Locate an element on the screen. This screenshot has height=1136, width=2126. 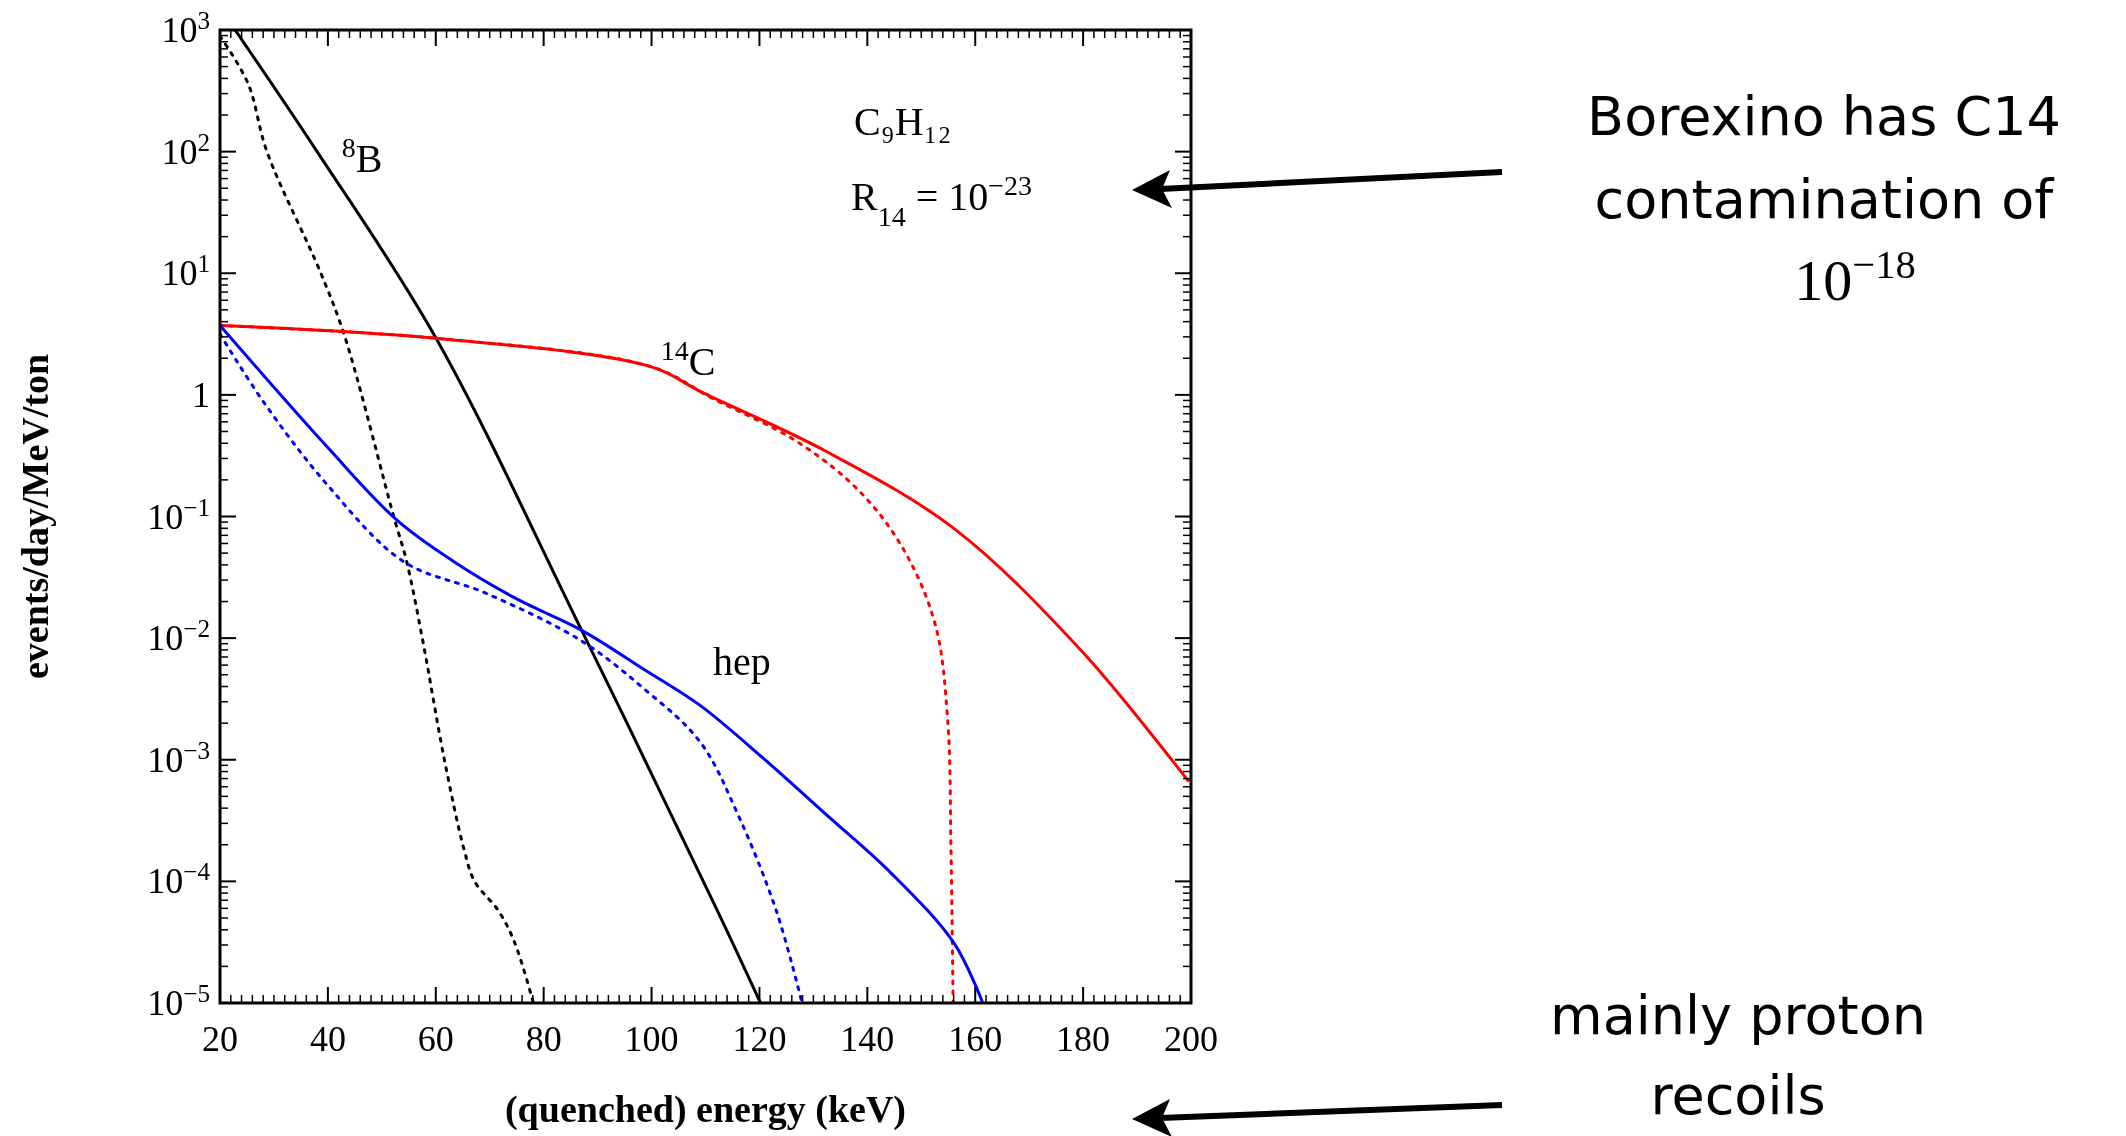
x-tick-label: 180 is located at coordinates (1083, 1039).